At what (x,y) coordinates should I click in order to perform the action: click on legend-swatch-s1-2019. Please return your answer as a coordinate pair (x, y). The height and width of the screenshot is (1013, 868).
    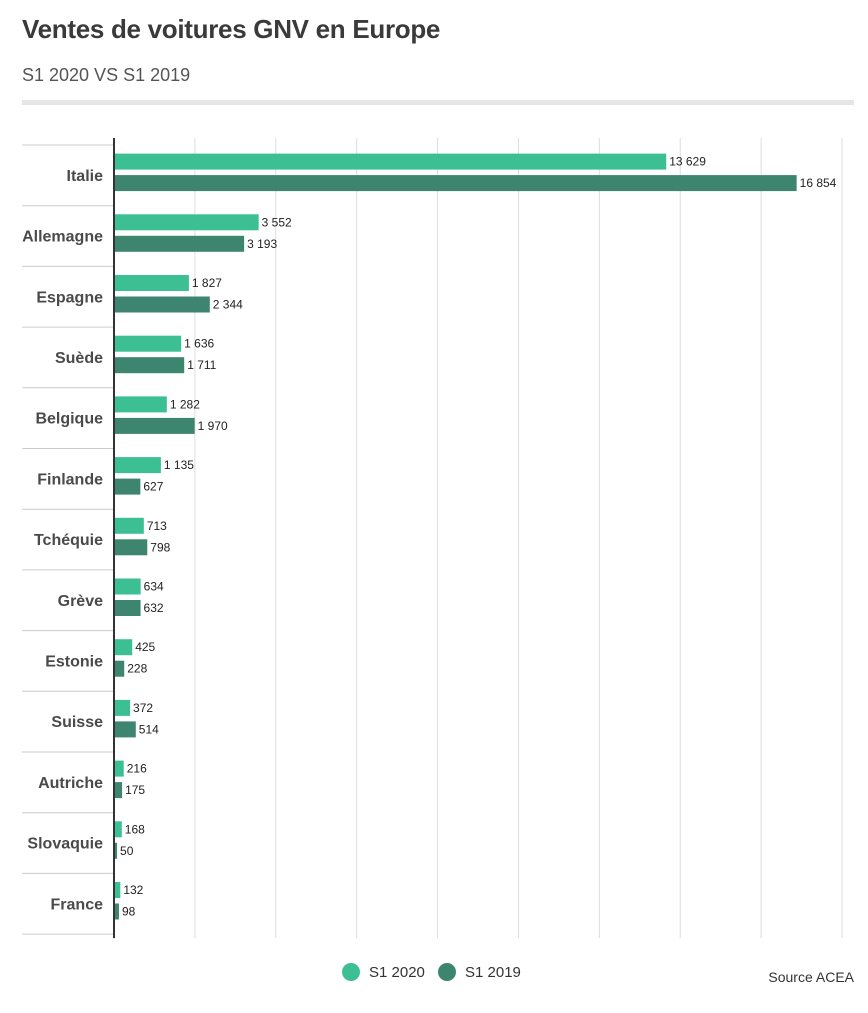
    Looking at the image, I should click on (447, 972).